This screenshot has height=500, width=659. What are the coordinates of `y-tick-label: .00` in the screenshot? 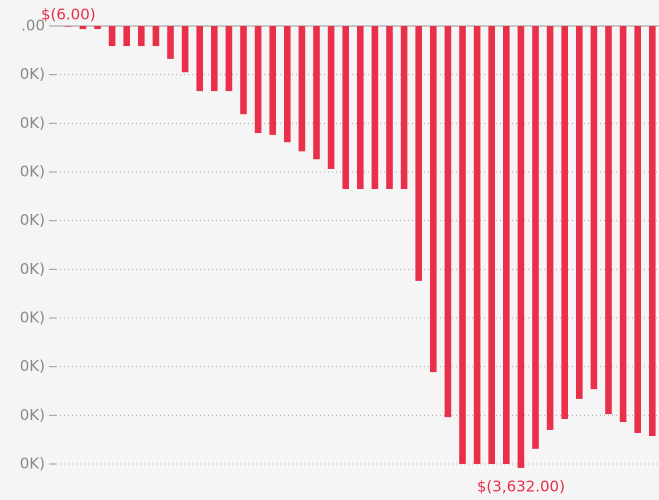 It's located at (33, 26).